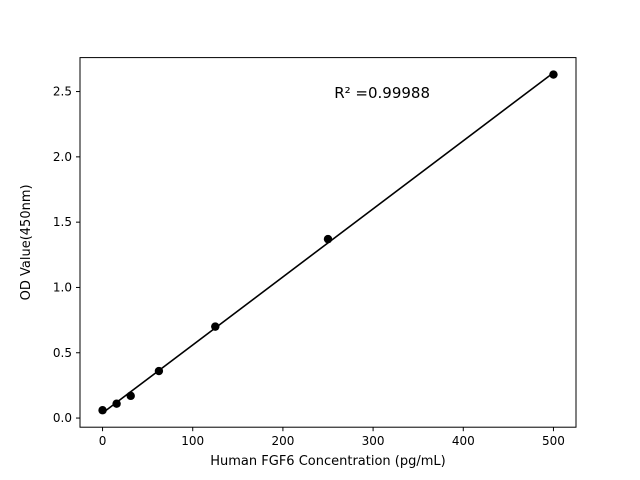 This screenshot has width=640, height=480. What do you see at coordinates (382, 93) in the screenshot?
I see `r-squared-annotation: R² =0.99988` at bounding box center [382, 93].